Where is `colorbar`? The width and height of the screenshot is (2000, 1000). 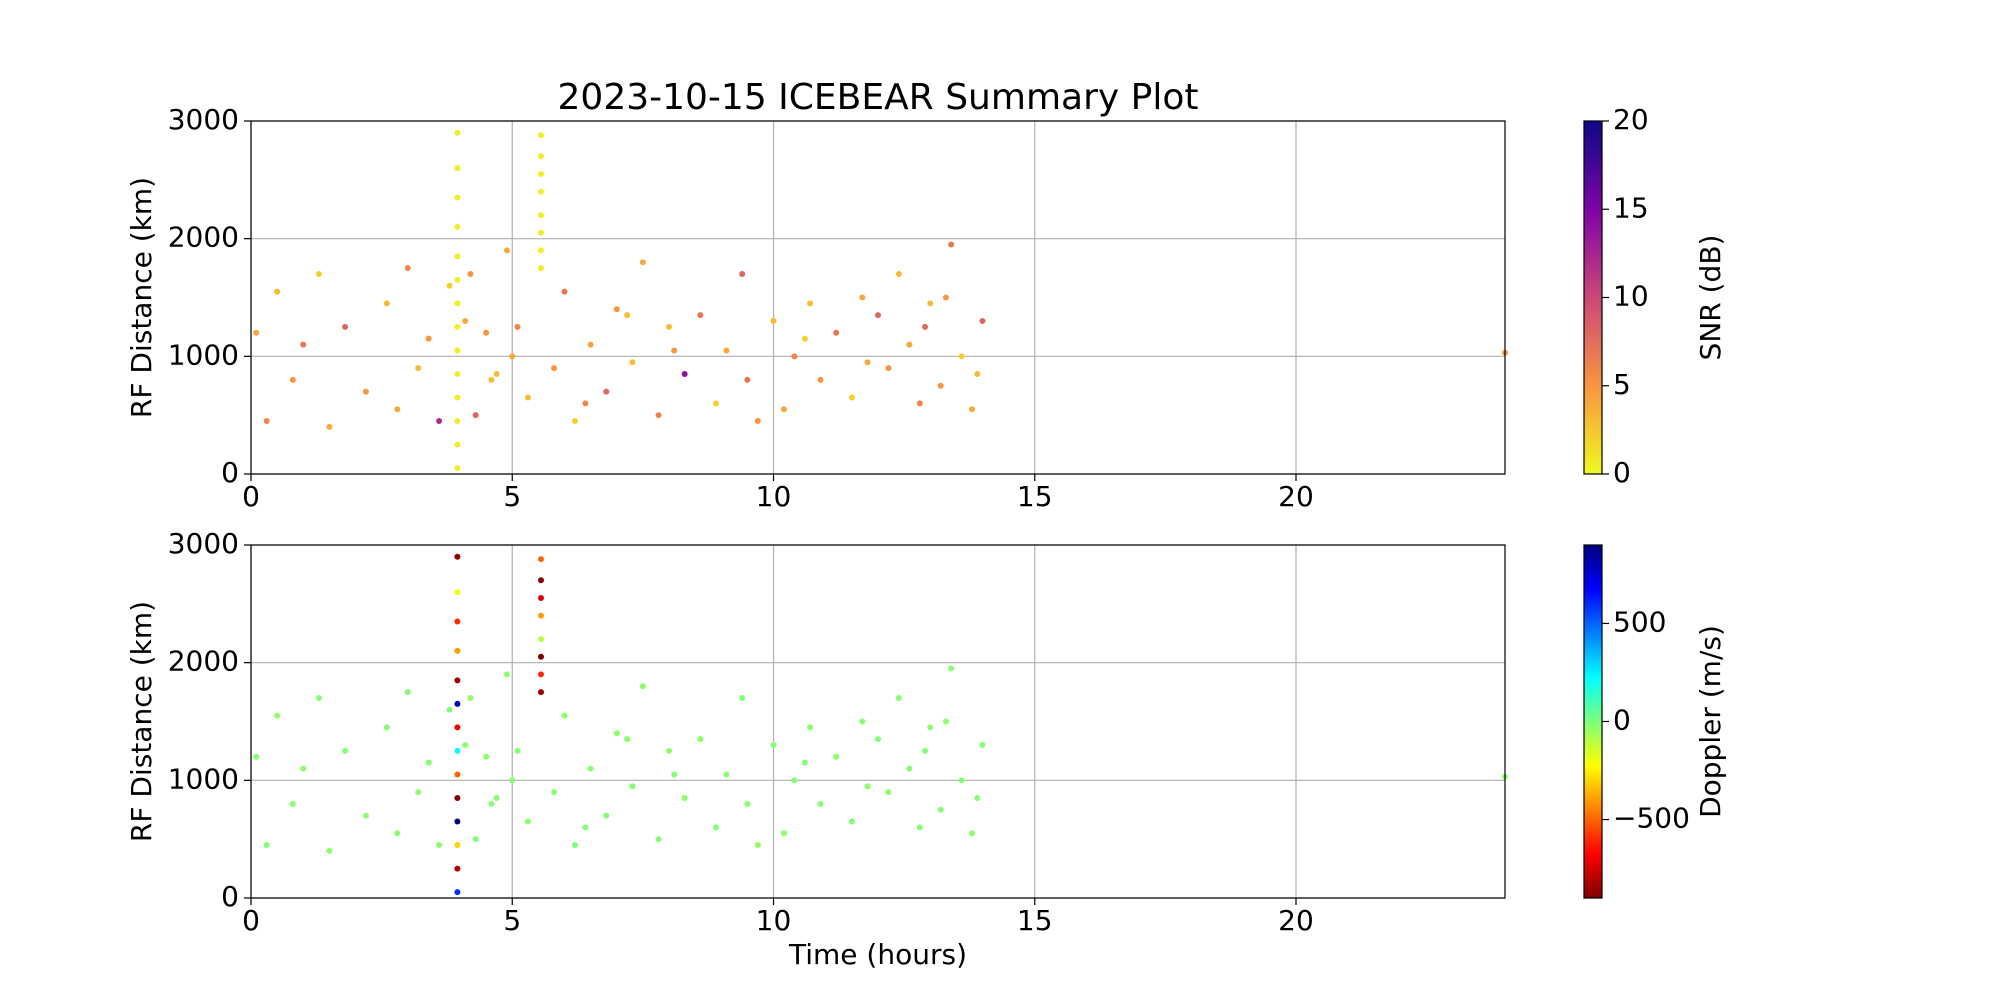 colorbar is located at coordinates (1593, 297).